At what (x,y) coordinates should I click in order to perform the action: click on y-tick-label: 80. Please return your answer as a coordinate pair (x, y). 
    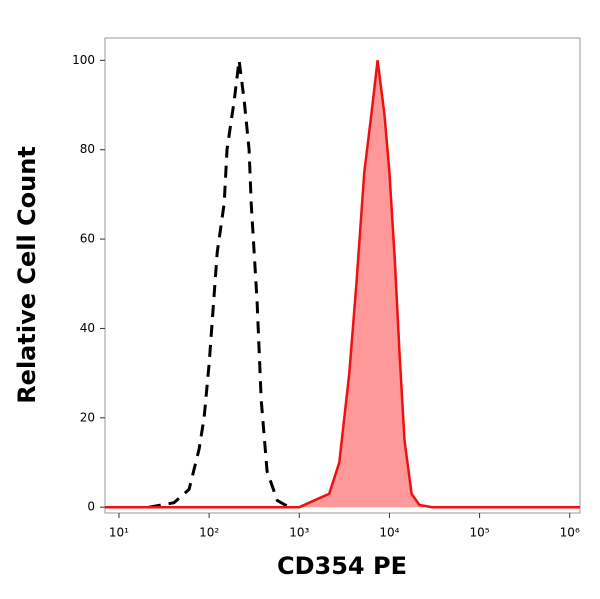
    Looking at the image, I should click on (87, 149).